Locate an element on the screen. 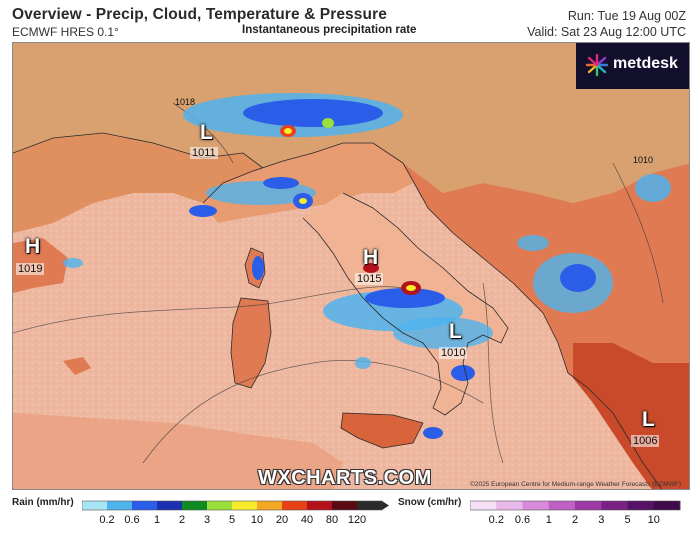  legend-outline is located at coordinates (575, 505).